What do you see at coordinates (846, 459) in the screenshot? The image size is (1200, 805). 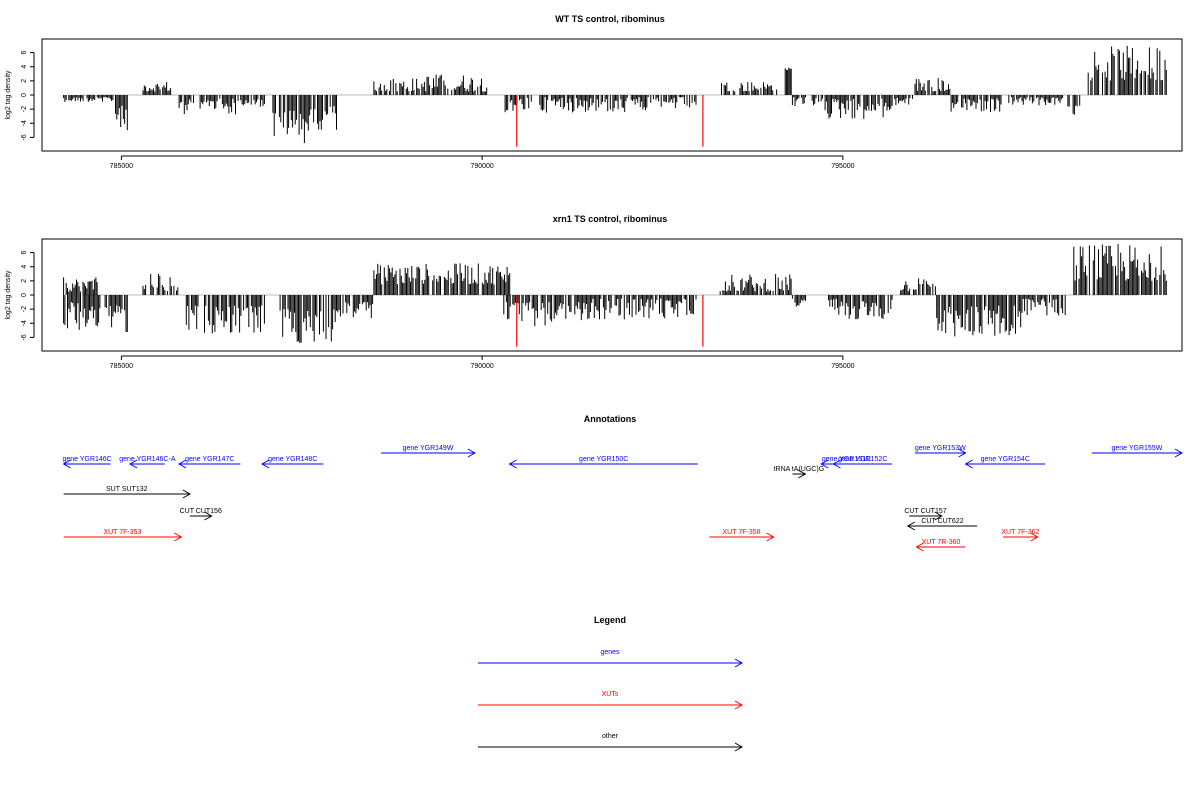 I see `feature-label: gene YGR151C` at bounding box center [846, 459].